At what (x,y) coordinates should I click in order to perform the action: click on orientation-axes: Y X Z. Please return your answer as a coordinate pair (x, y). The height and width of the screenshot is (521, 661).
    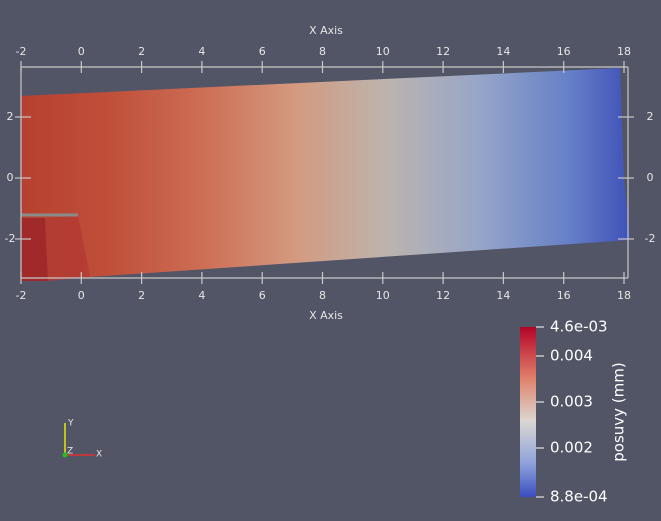
    Looking at the image, I should click on (82, 439).